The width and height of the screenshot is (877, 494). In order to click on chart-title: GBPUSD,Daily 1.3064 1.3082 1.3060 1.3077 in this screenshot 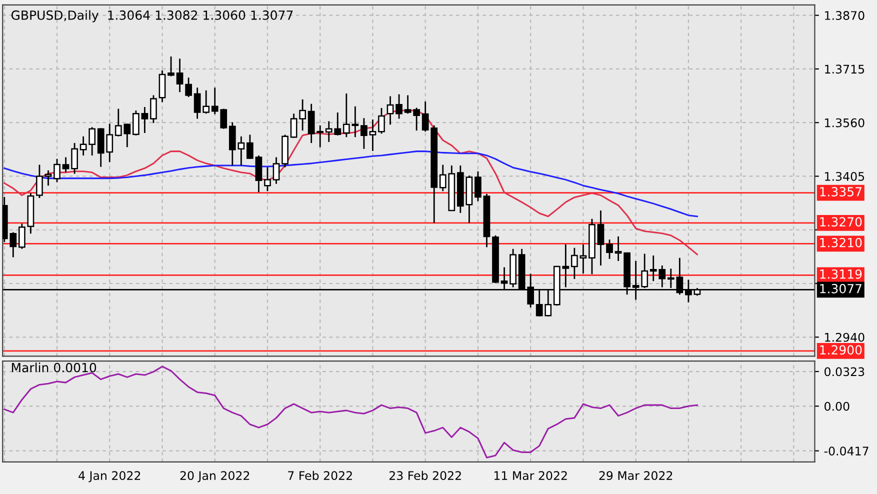, I will do `click(152, 16)`.